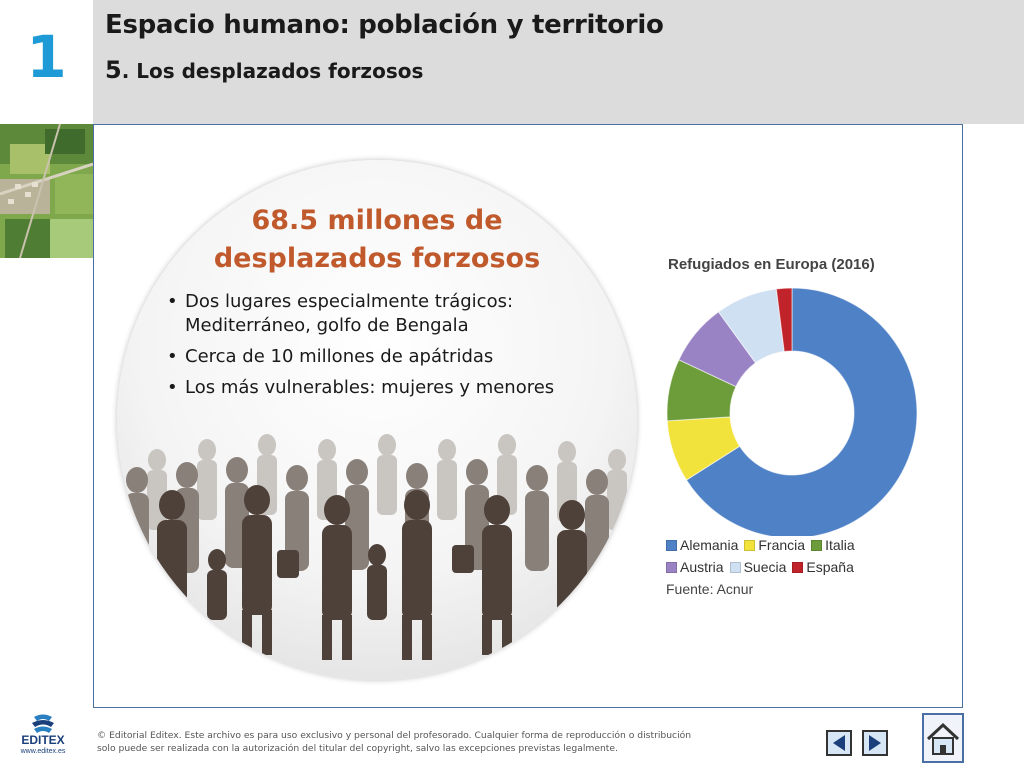 This screenshot has width=1024, height=768. I want to click on legend-label: España, so click(830, 567).